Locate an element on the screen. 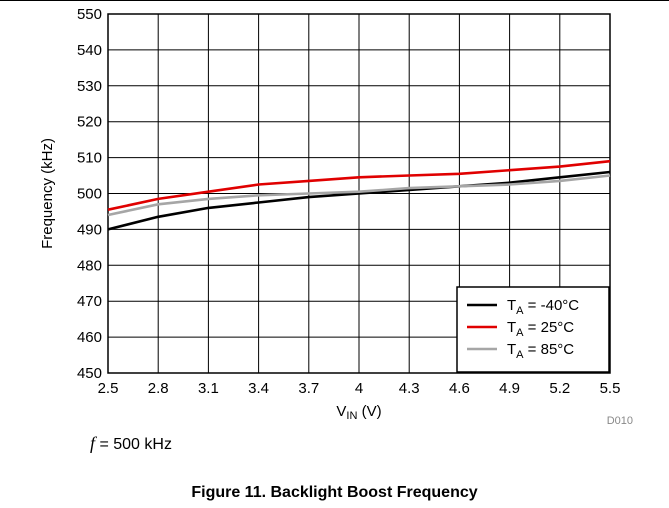 The height and width of the screenshot is (508, 669). x-axis-title: VIN (V) is located at coordinates (358, 412).